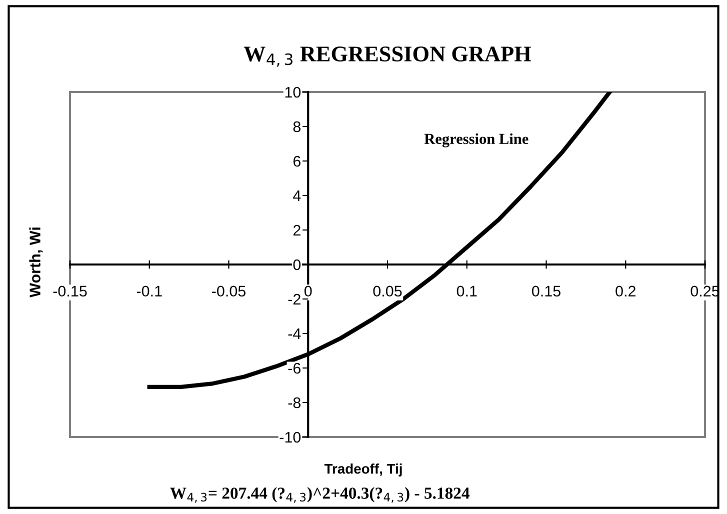  What do you see at coordinates (308, 291) in the screenshot?
I see `x-tick-label: 0` at bounding box center [308, 291].